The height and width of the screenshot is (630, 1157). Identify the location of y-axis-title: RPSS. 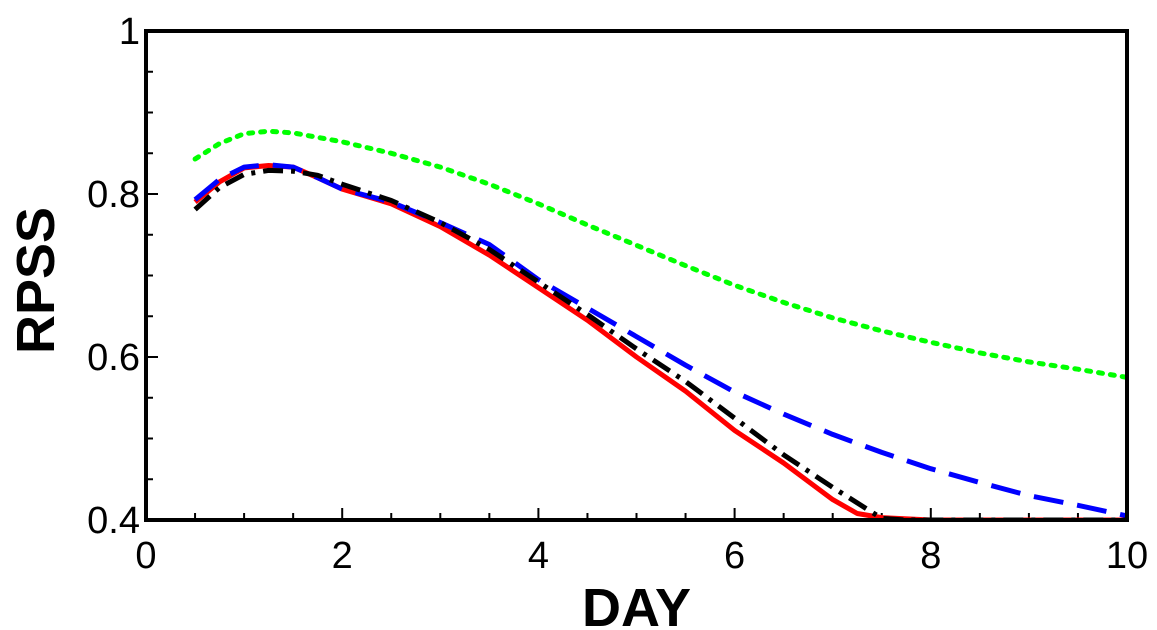
(36, 280).